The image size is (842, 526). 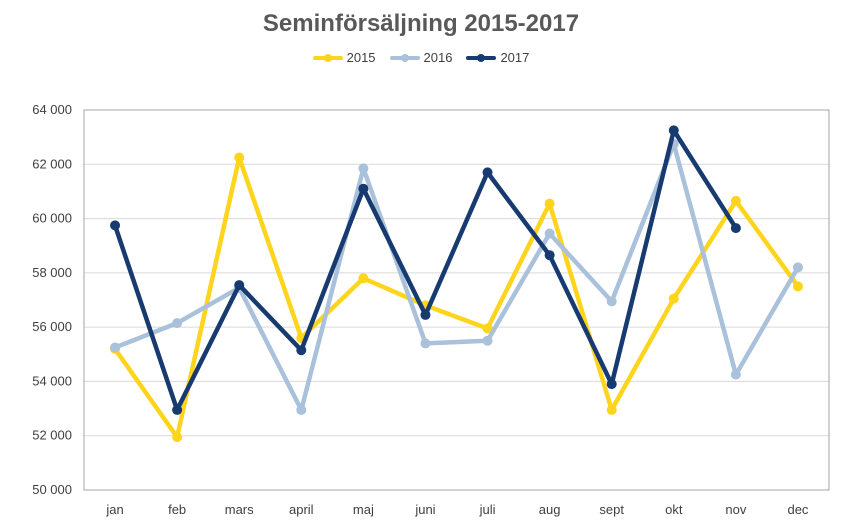 I want to click on x-tick-label: dec, so click(x=797, y=509).